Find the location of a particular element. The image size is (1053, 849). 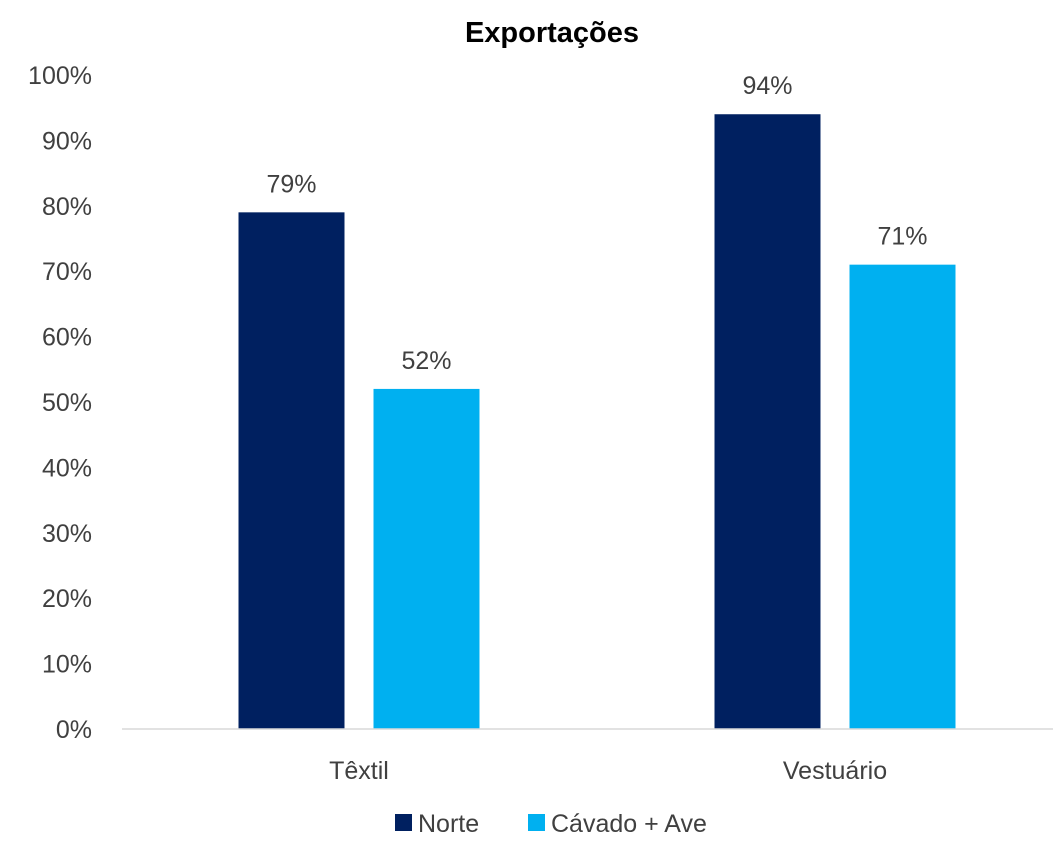

legend: Norte Cávado + Ave is located at coordinates (551, 824).